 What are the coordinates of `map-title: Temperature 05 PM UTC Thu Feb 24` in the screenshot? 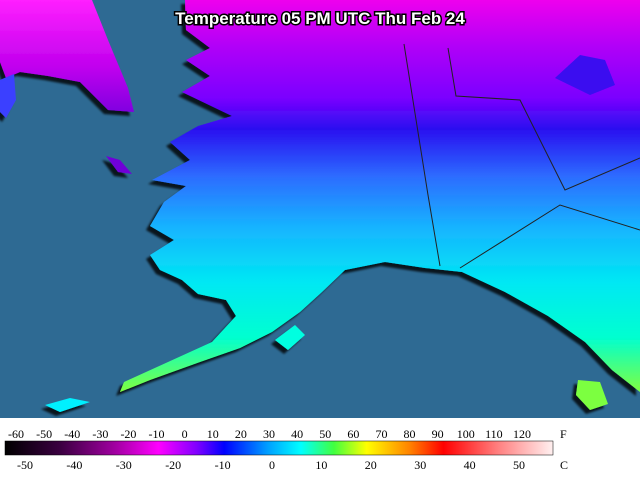 It's located at (320, 18).